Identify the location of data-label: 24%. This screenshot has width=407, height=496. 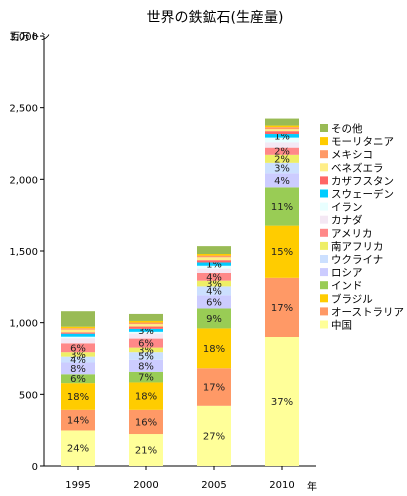
(78, 449).